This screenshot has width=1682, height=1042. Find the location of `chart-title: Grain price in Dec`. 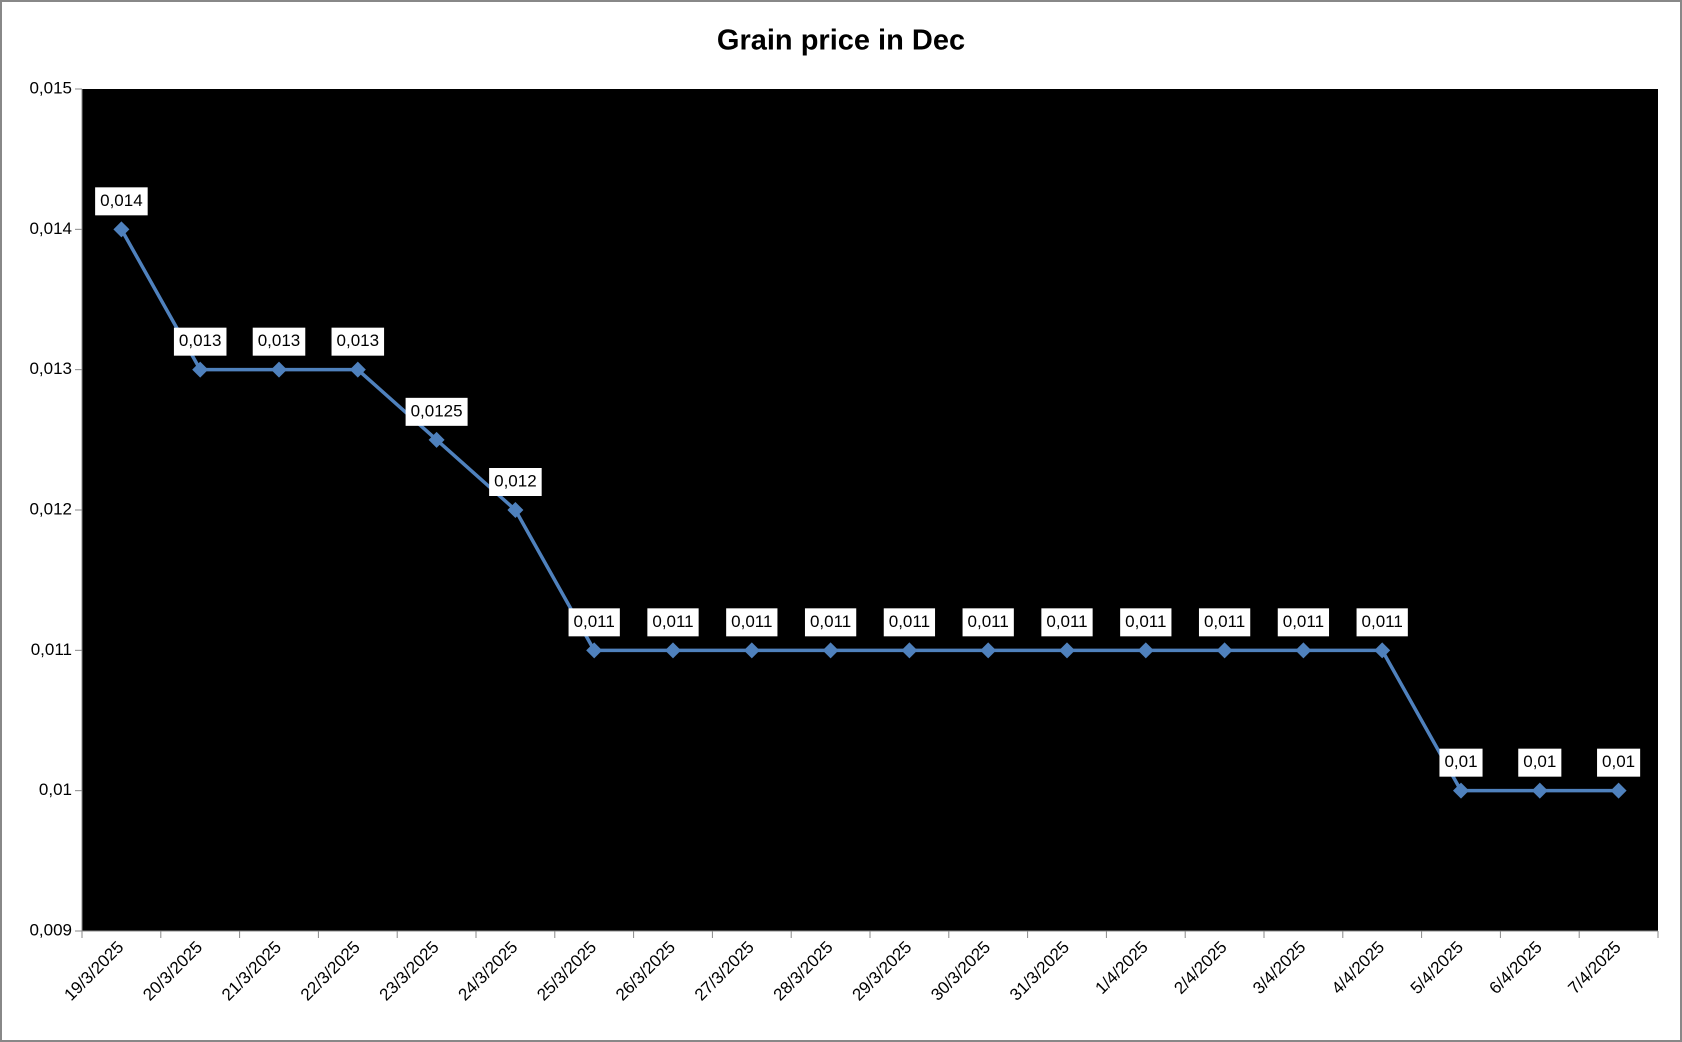

chart-title: Grain price in Dec is located at coordinates (841, 41).